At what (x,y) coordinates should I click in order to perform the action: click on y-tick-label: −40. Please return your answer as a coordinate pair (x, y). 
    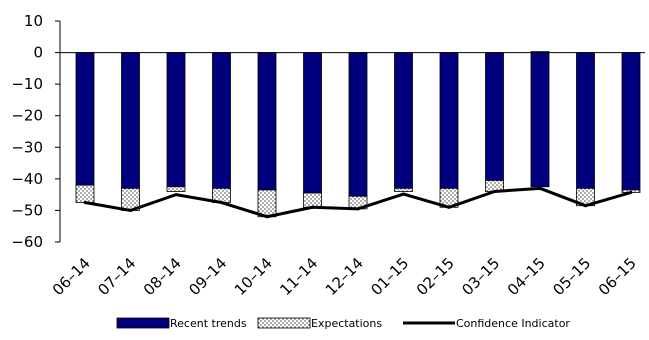
    Looking at the image, I should click on (27, 179).